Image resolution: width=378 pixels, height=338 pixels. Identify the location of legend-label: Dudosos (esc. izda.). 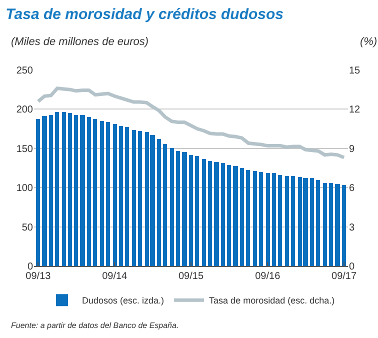
(123, 301).